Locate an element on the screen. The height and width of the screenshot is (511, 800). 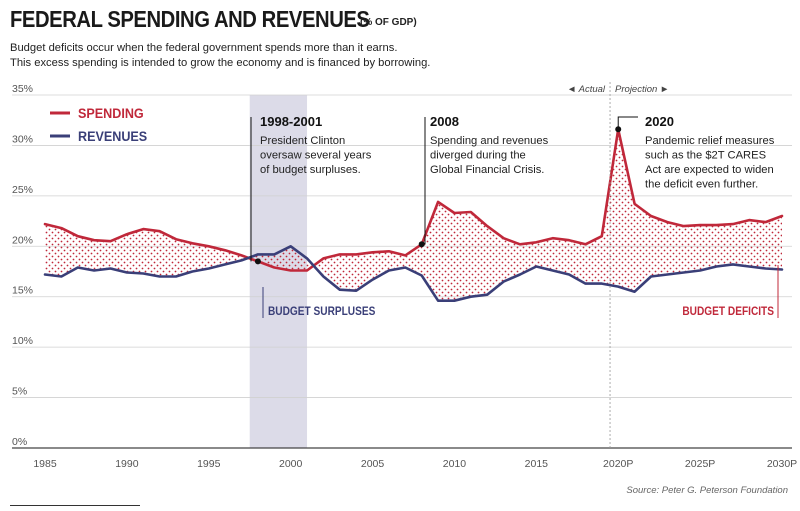
y-tick-label: 5% is located at coordinates (19, 392).